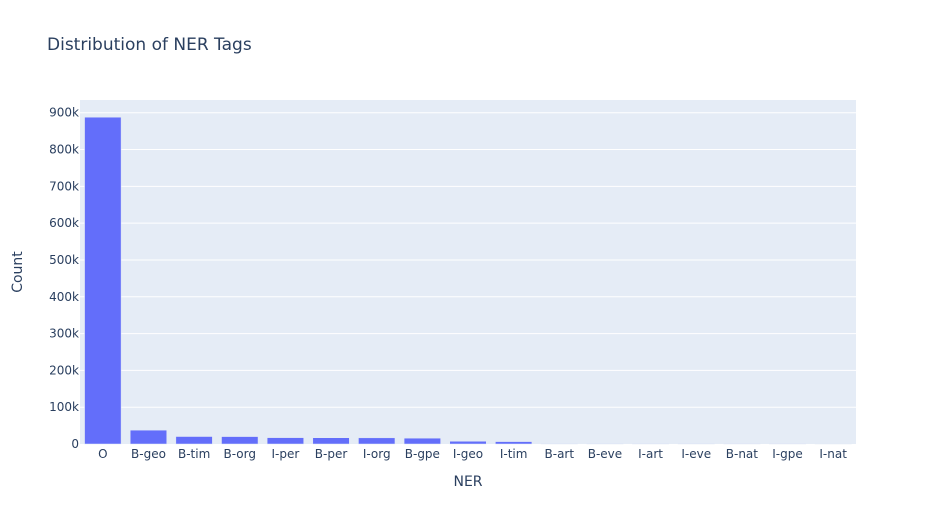 The image size is (936, 529). What do you see at coordinates (148, 454) in the screenshot?
I see `x-tick-label: B-geo` at bounding box center [148, 454].